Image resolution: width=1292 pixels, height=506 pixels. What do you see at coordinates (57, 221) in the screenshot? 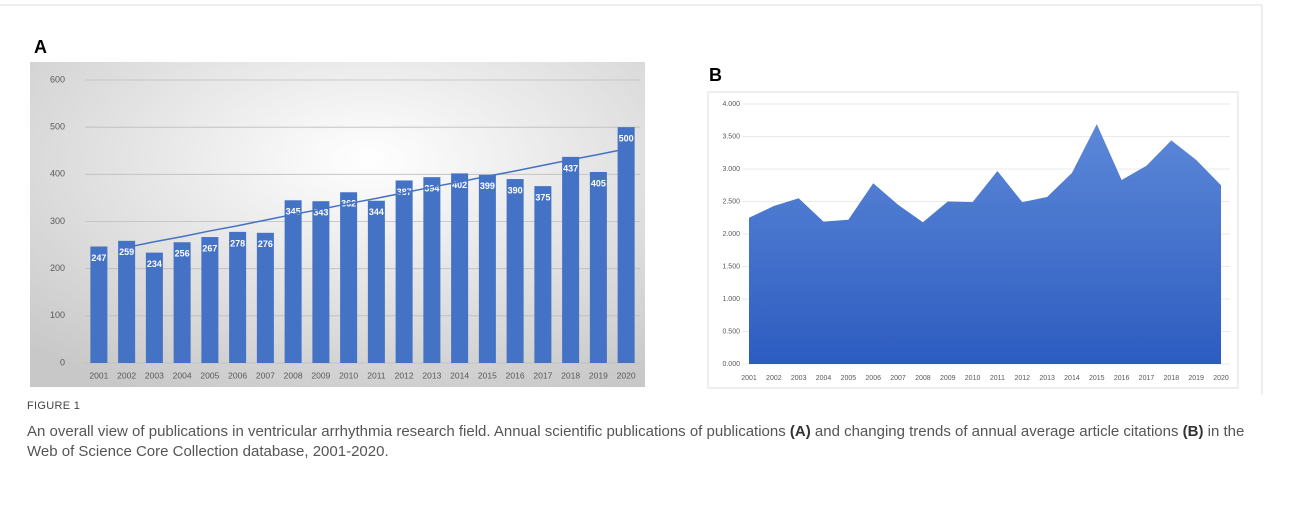
I see `y-tick-label: 300` at bounding box center [57, 221].